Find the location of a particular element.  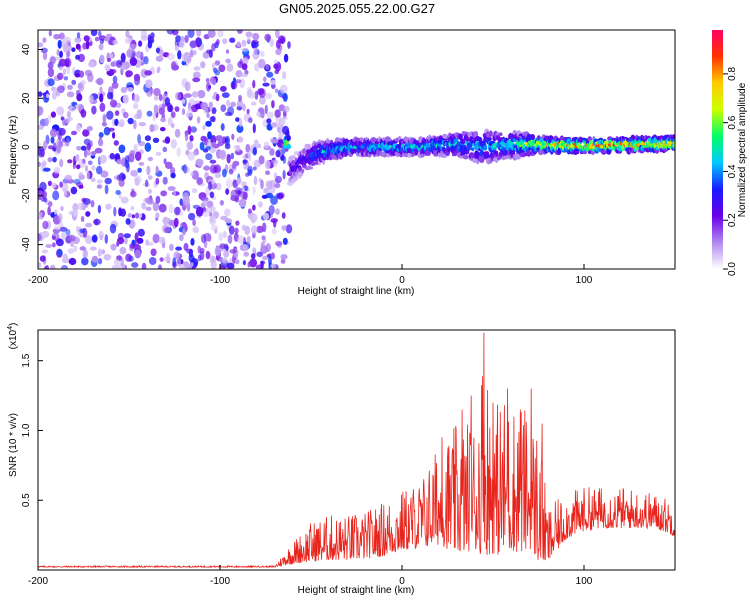

colorbar-label: Normalized spectral amplitude is located at coordinates (742, 149).